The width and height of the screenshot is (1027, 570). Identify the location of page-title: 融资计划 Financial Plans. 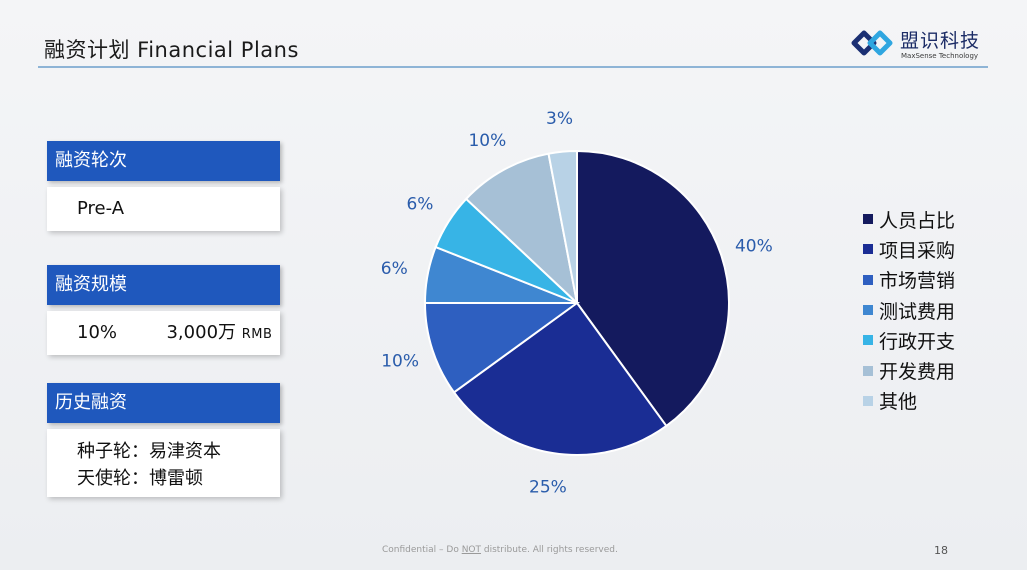
(171, 50).